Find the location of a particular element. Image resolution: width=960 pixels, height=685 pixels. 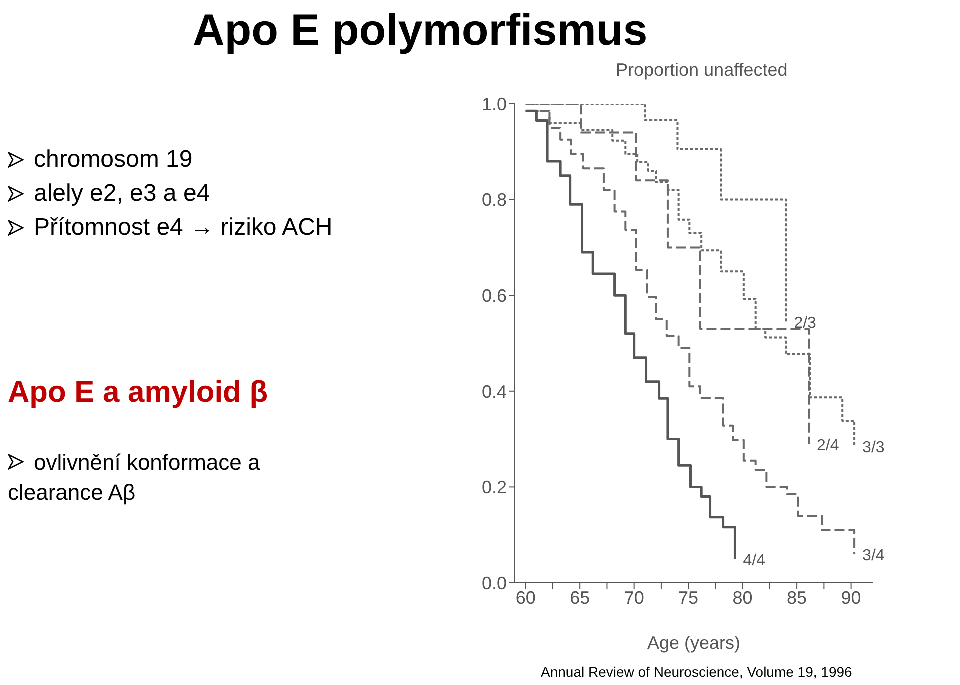

text: alely e2, e3 a e4 is located at coordinates (122, 194).